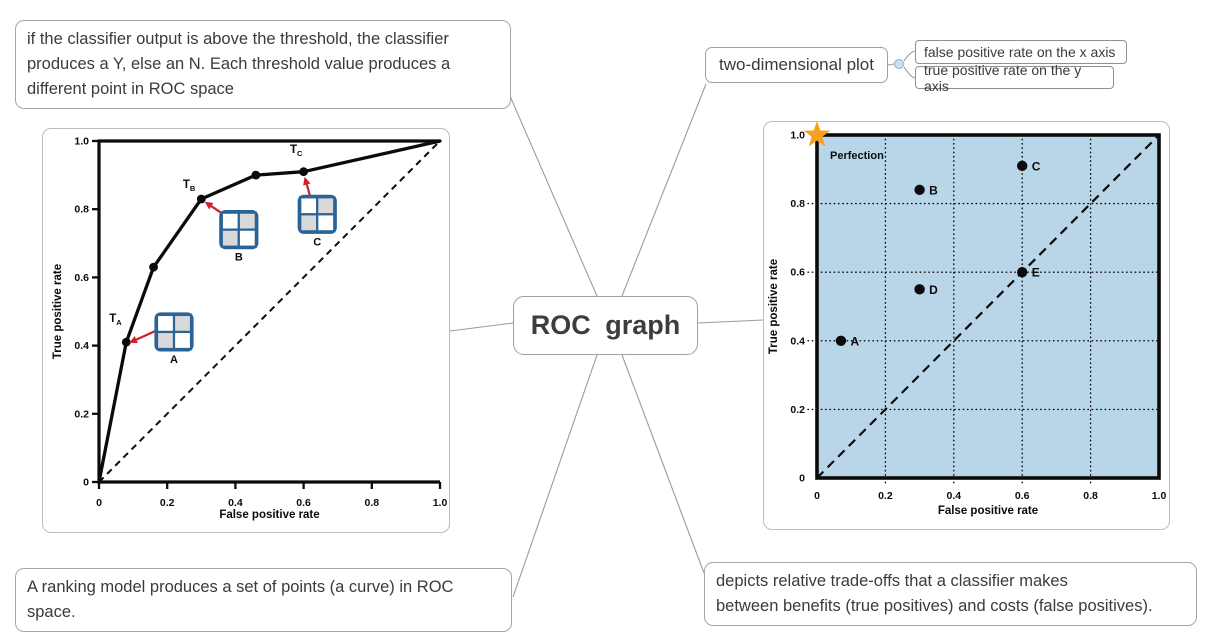  Describe the element at coordinates (899, 64) in the screenshot. I see `collapse-toggle-icon` at that location.